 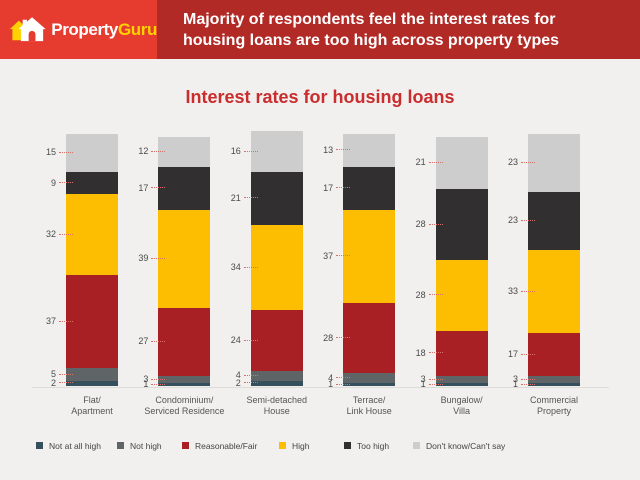 I want to click on category-label-line: Villa, so click(x=462, y=411).